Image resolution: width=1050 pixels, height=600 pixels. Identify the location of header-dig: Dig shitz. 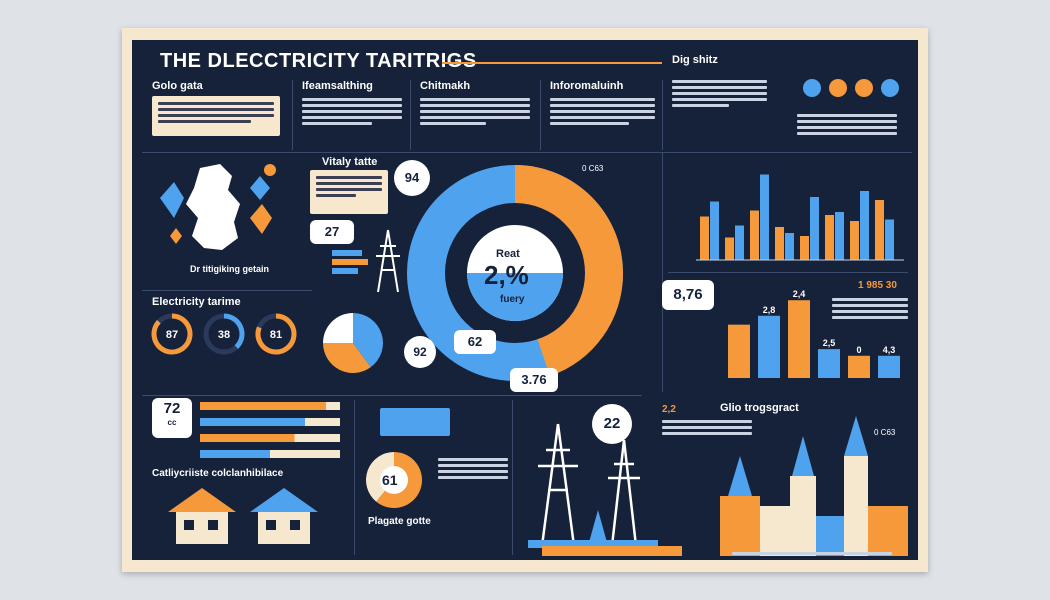
(695, 60).